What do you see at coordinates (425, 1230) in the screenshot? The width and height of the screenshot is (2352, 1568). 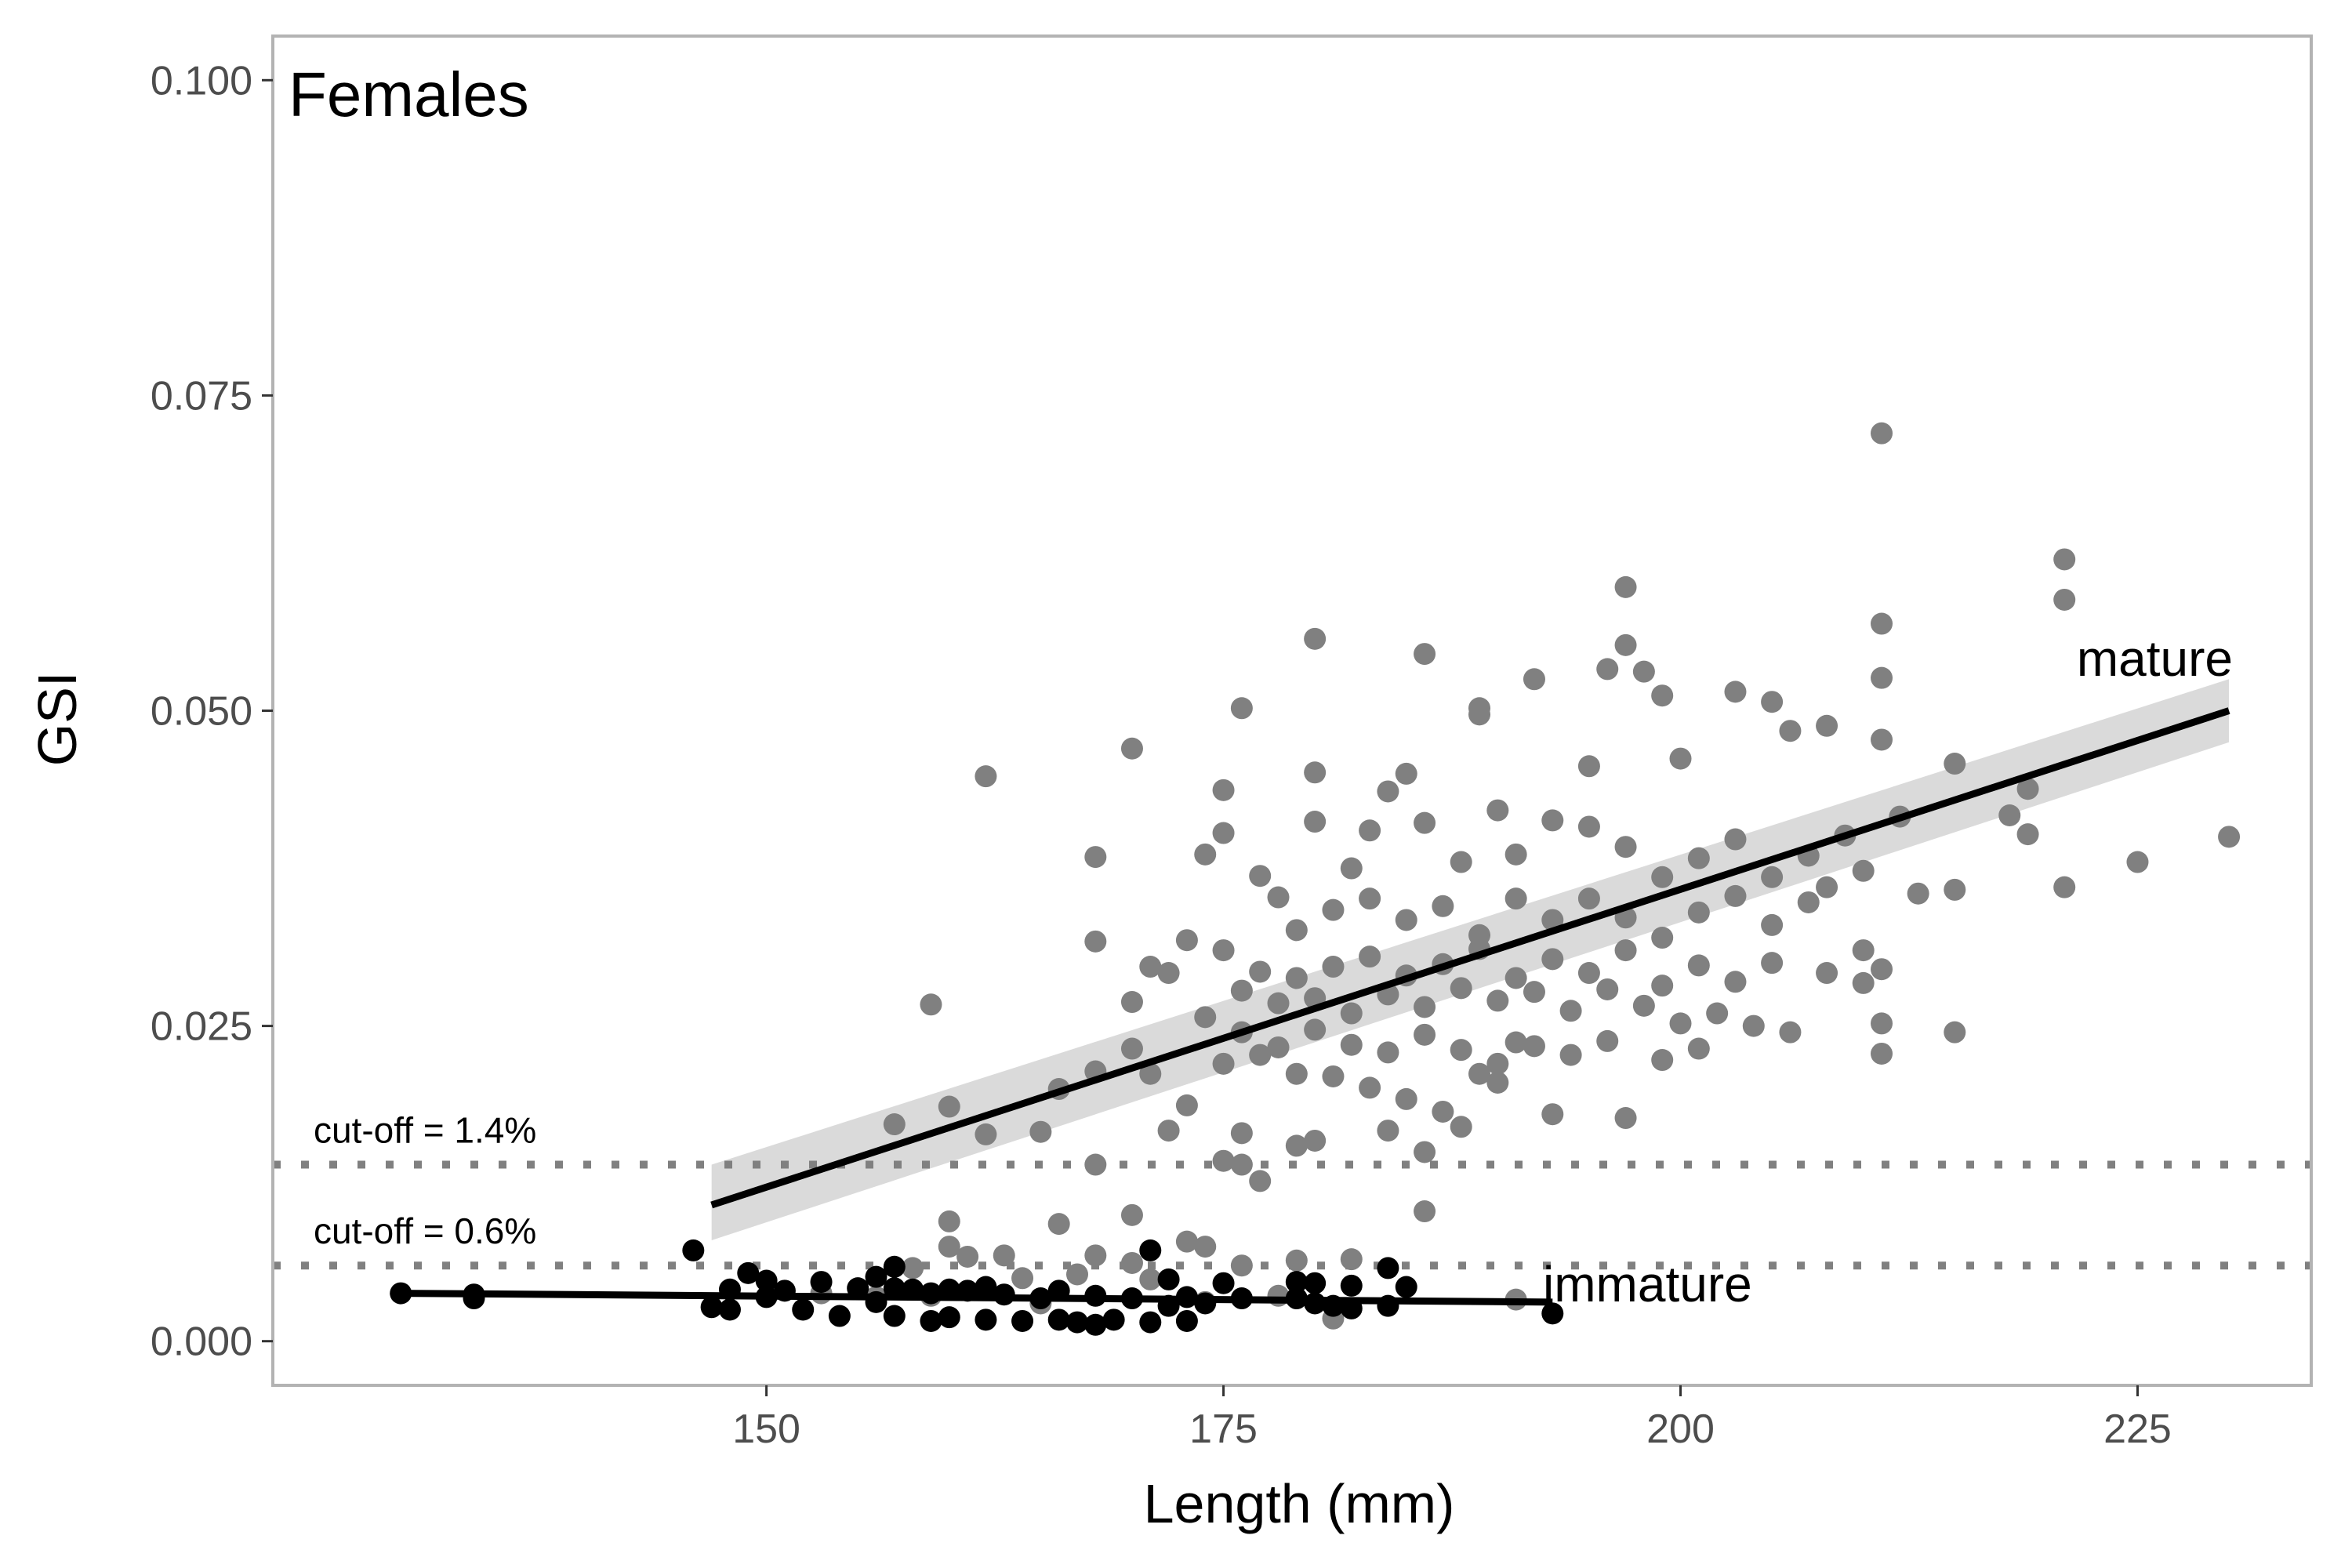 I see `cutoff-label: cut-off = 0.6%` at bounding box center [425, 1230].